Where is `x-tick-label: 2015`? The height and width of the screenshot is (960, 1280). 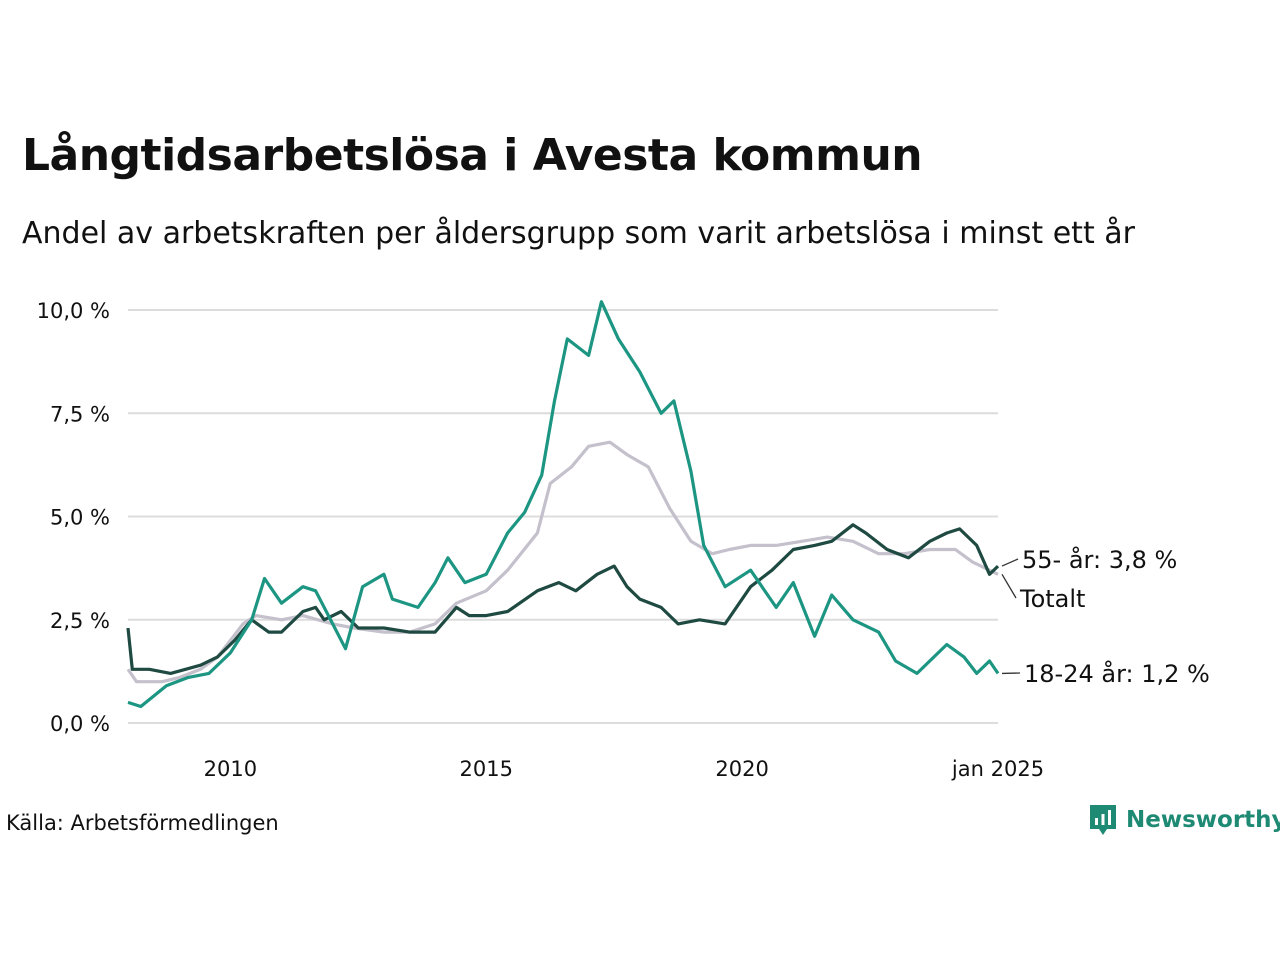
x-tick-label: 2015 is located at coordinates (486, 769).